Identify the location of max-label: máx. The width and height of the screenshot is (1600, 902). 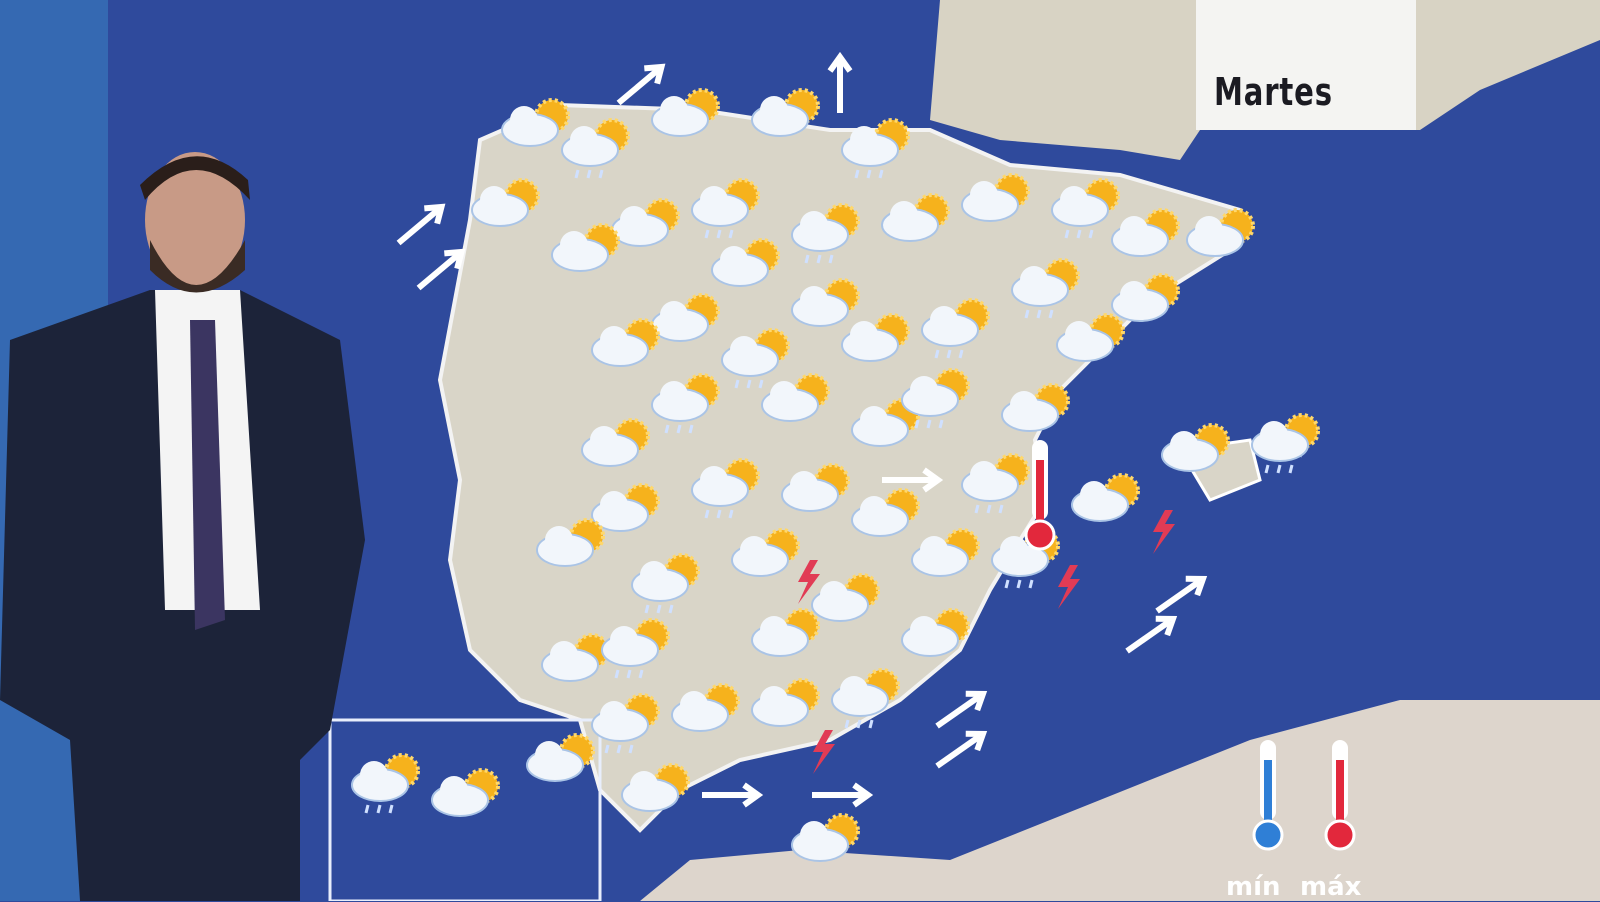
(1331, 887).